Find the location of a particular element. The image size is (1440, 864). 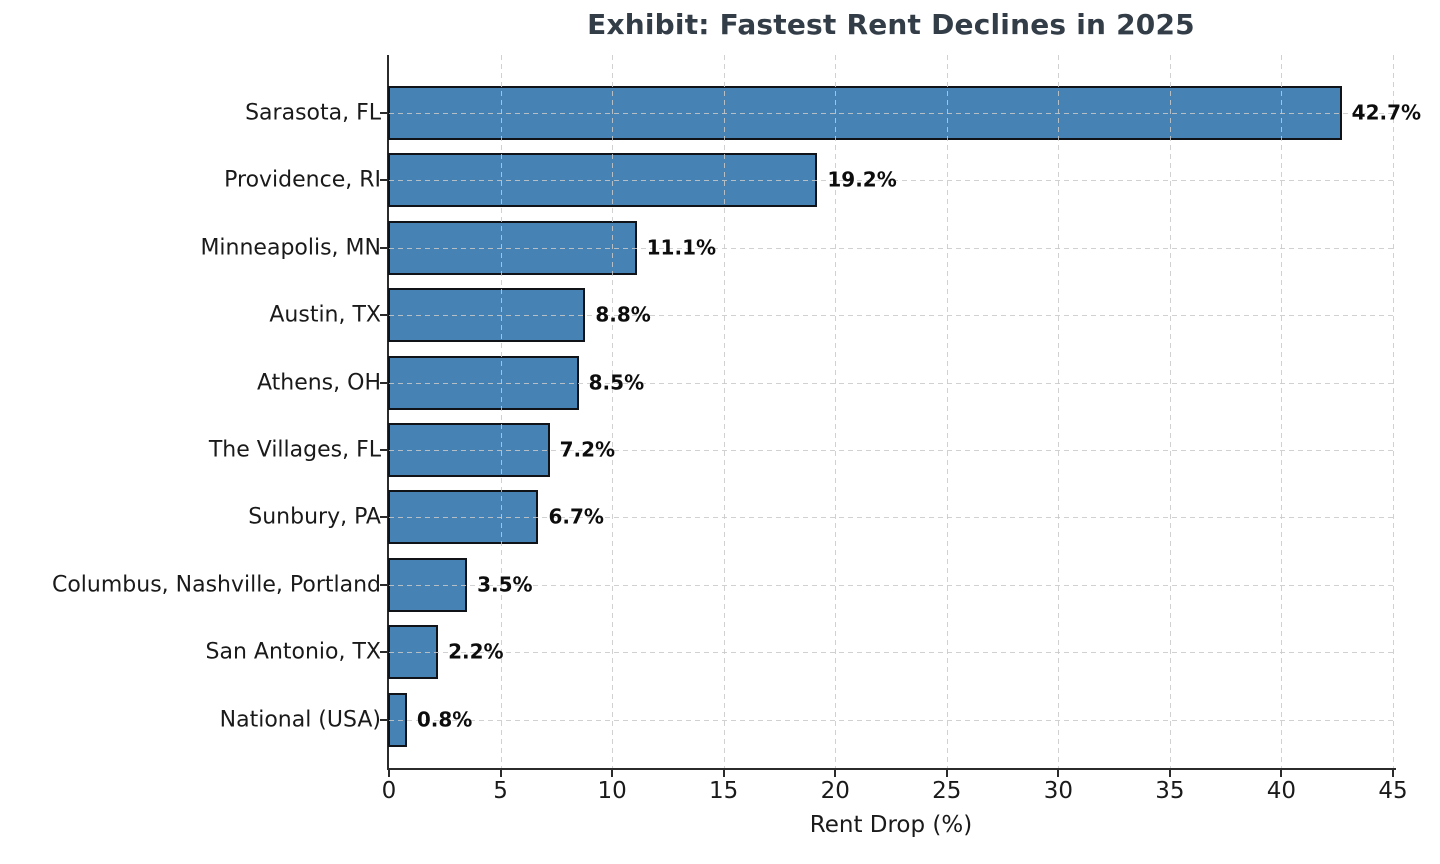

x-tick-label: 25 is located at coordinates (947, 791).